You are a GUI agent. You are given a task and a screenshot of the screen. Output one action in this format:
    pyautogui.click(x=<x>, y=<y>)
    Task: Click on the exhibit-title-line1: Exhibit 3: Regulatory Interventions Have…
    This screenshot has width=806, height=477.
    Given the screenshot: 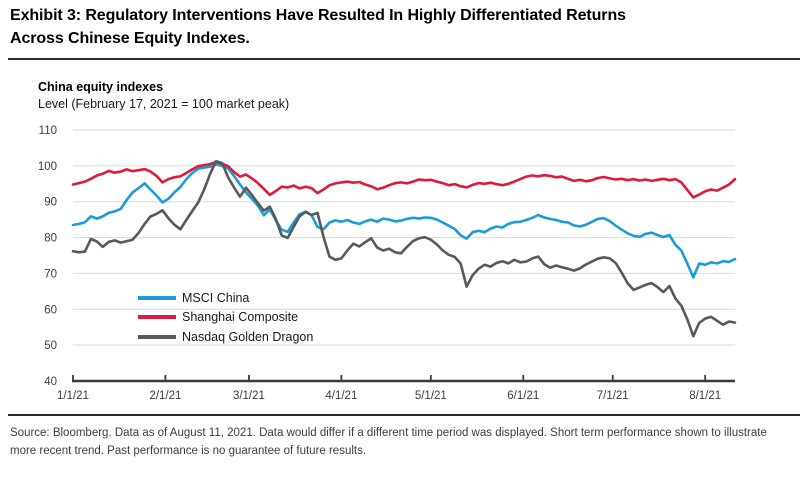 What is the action you would take?
    pyautogui.click(x=318, y=15)
    